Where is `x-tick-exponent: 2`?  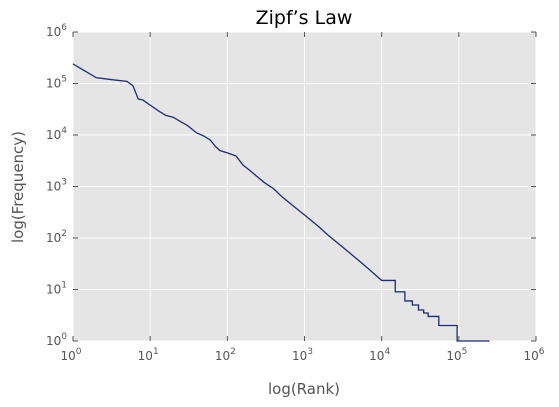 x-tick-exponent: 2 is located at coordinates (233, 352).